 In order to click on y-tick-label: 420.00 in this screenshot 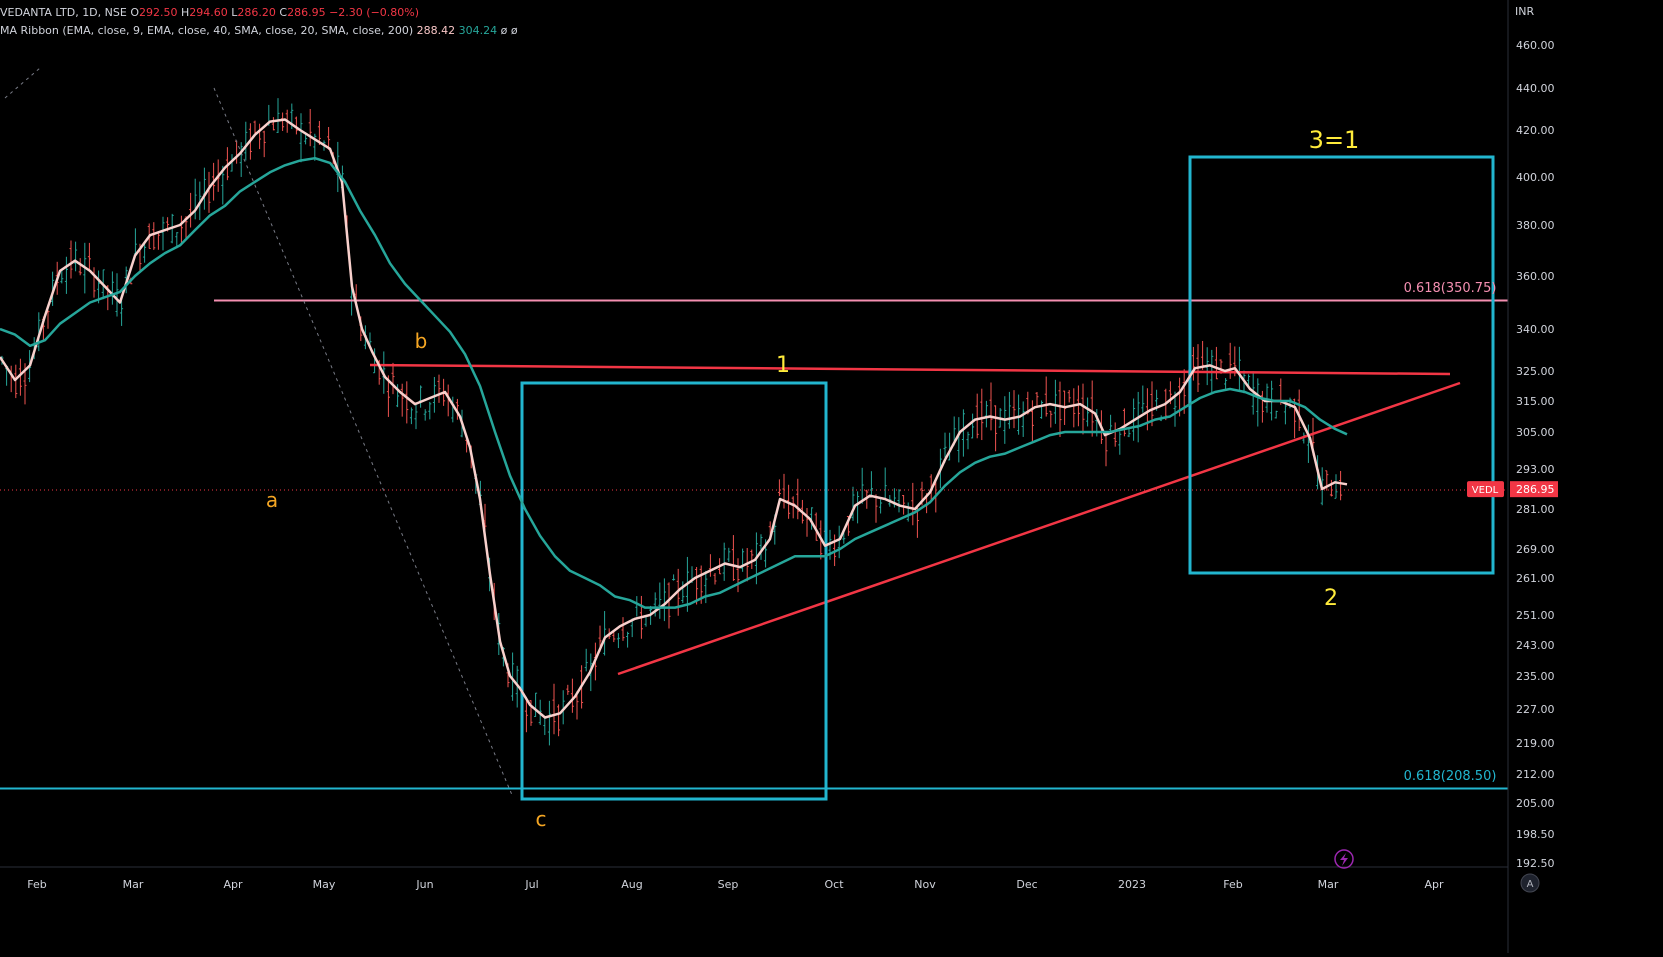, I will do `click(1535, 130)`.